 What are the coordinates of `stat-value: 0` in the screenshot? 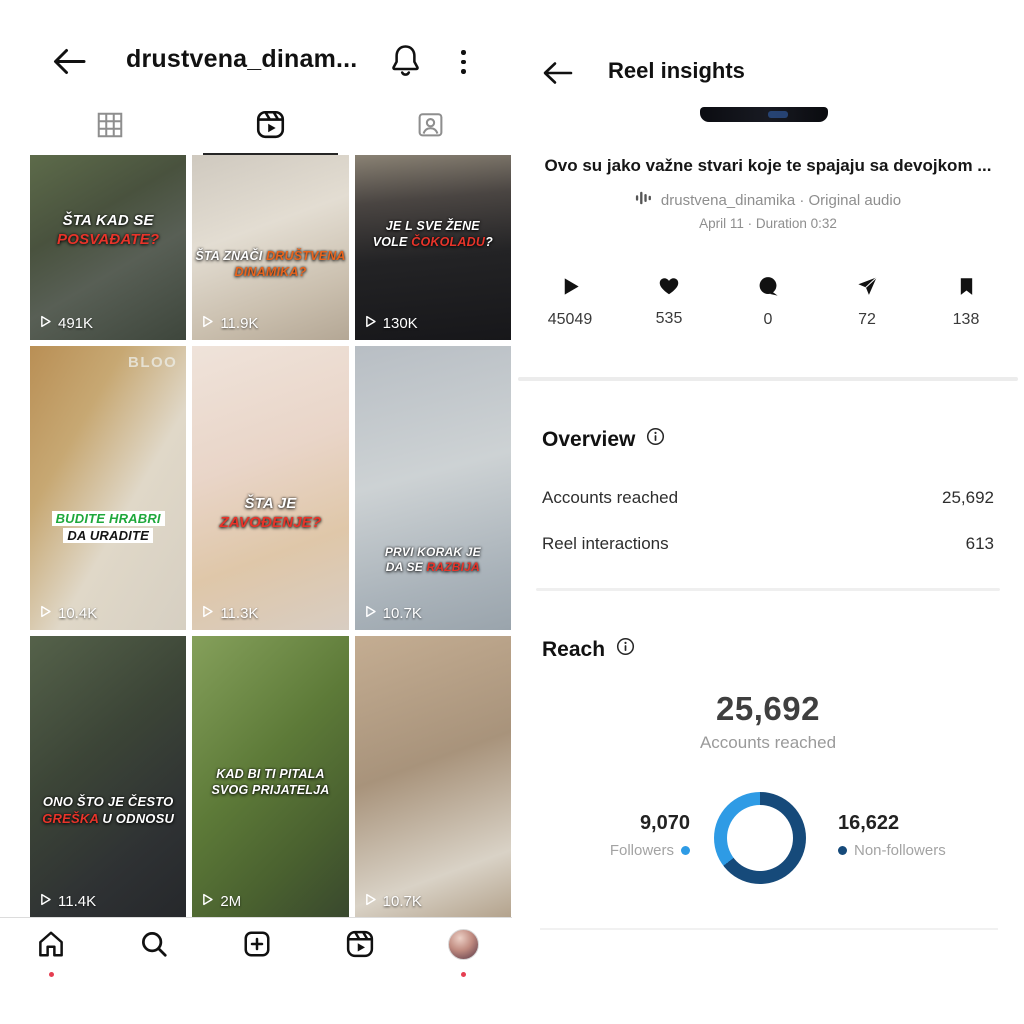 It's located at (768, 319).